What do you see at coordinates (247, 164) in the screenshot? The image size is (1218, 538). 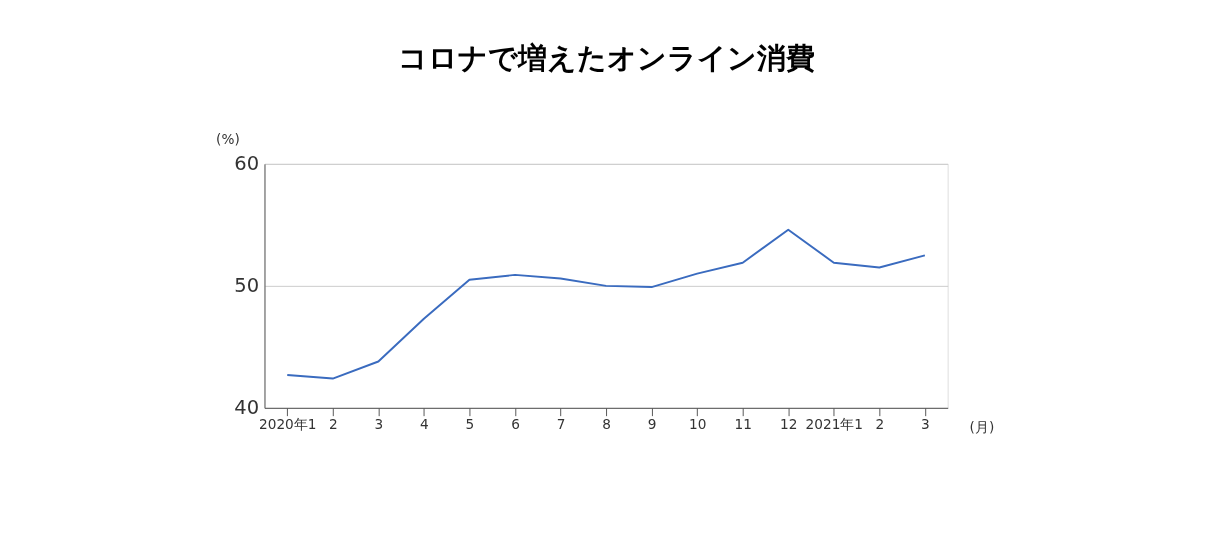 I see `y-tick-label: 60` at bounding box center [247, 164].